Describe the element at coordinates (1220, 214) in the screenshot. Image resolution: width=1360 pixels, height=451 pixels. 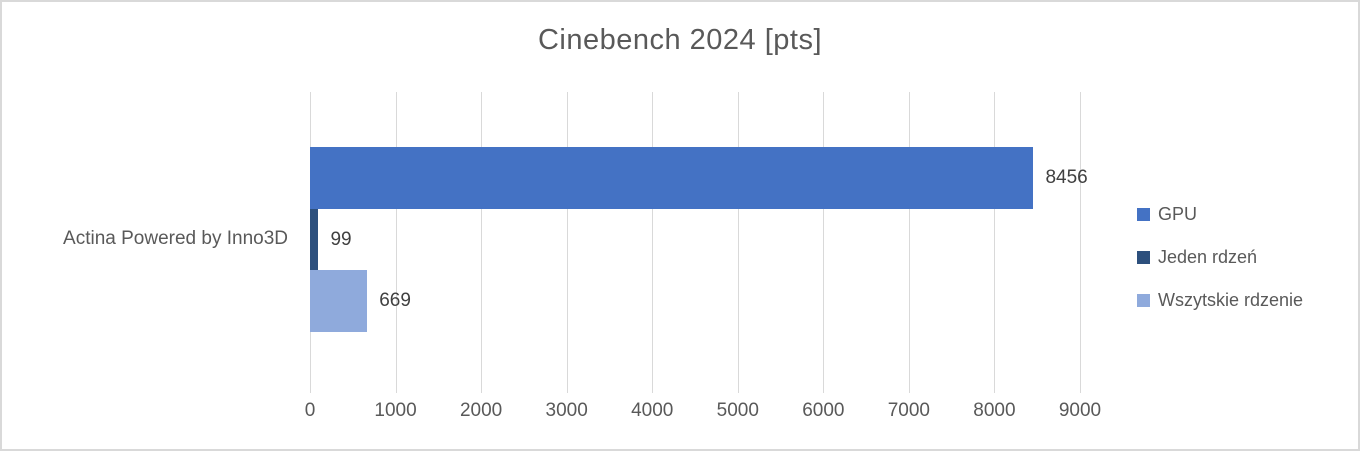
I see `legend-item: GPU` at that location.